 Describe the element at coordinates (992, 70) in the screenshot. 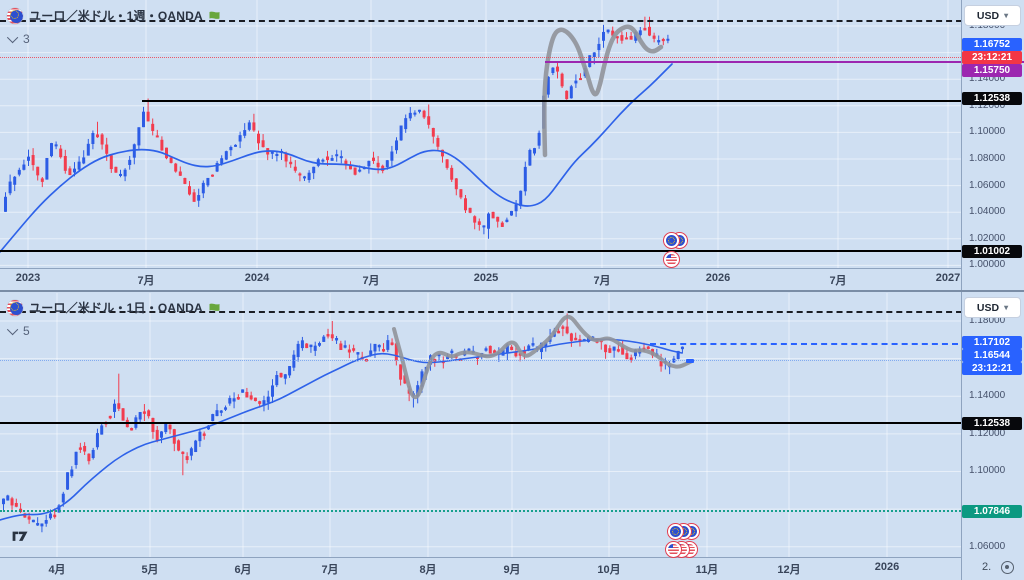

I see `price-badge: 1.15750` at that location.